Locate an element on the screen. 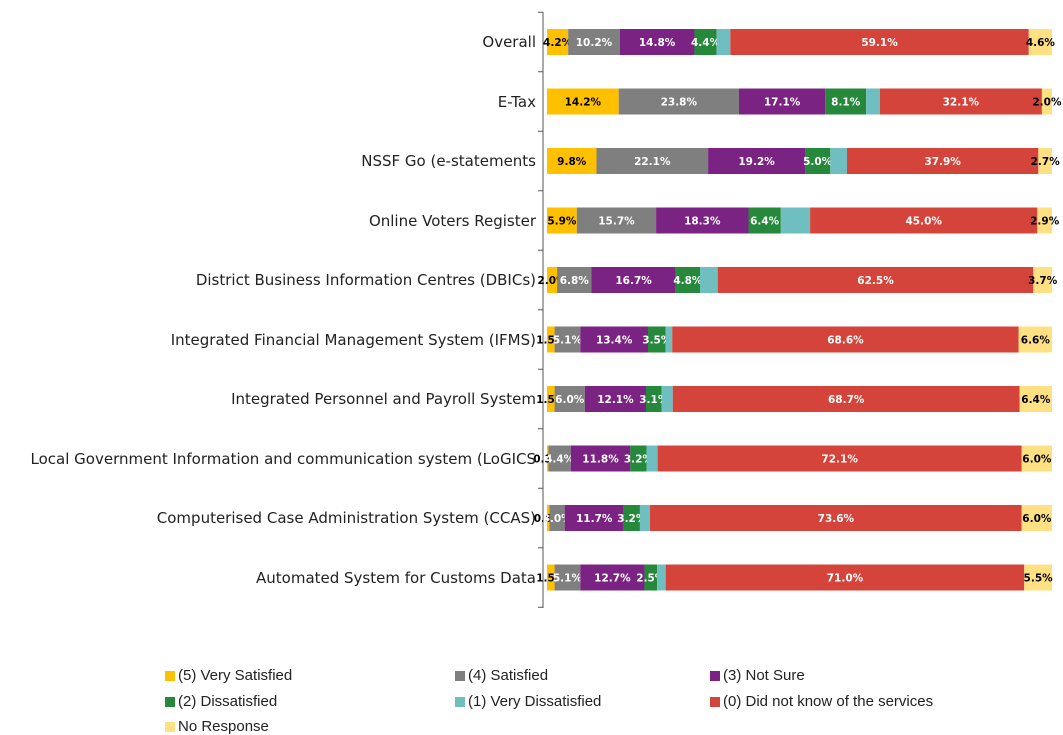 This screenshot has height=735, width=1063. data-label: 22.1% is located at coordinates (652, 162).